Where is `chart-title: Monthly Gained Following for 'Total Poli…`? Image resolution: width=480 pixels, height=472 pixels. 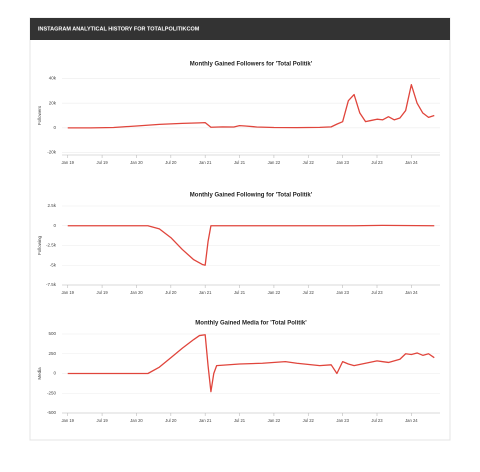 chart-title: Monthly Gained Following for 'Total Poli… is located at coordinates (251, 196).